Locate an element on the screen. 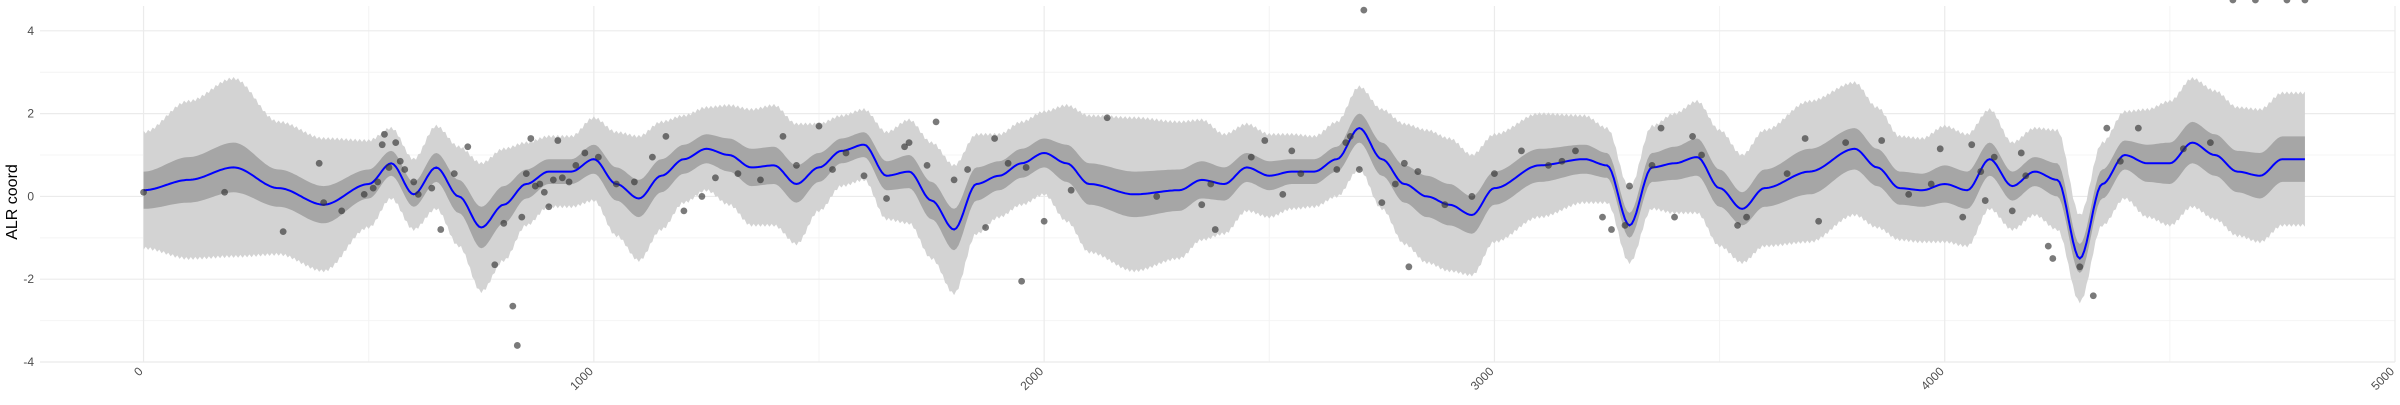  x-tick-label: 0 is located at coordinates (138, 371).